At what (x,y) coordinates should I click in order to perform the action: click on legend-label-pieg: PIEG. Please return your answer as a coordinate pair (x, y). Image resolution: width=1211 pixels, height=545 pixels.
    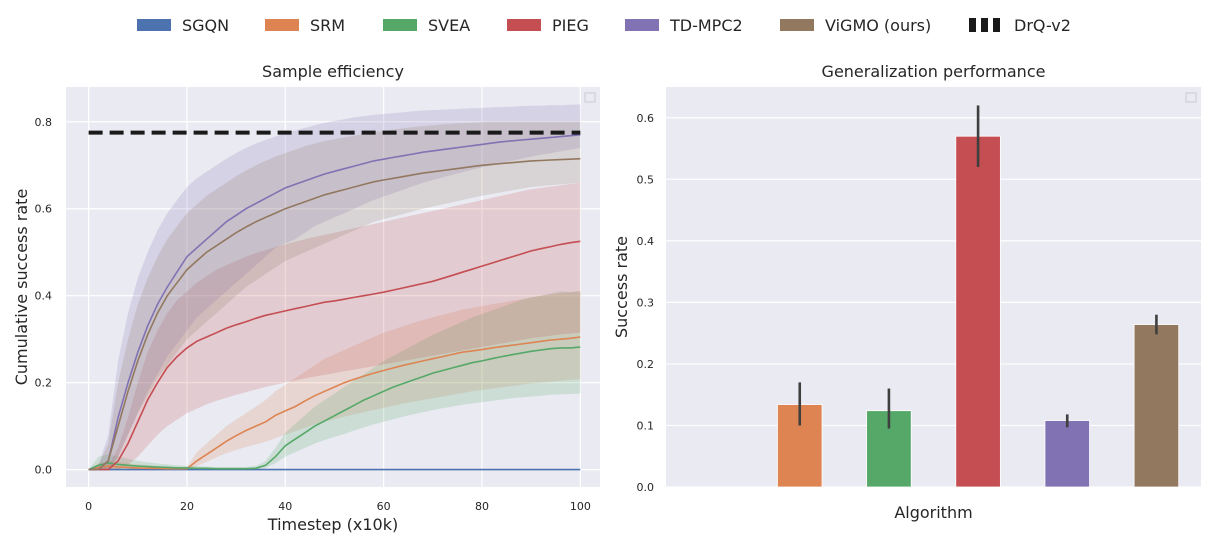
    Looking at the image, I should click on (570, 25).